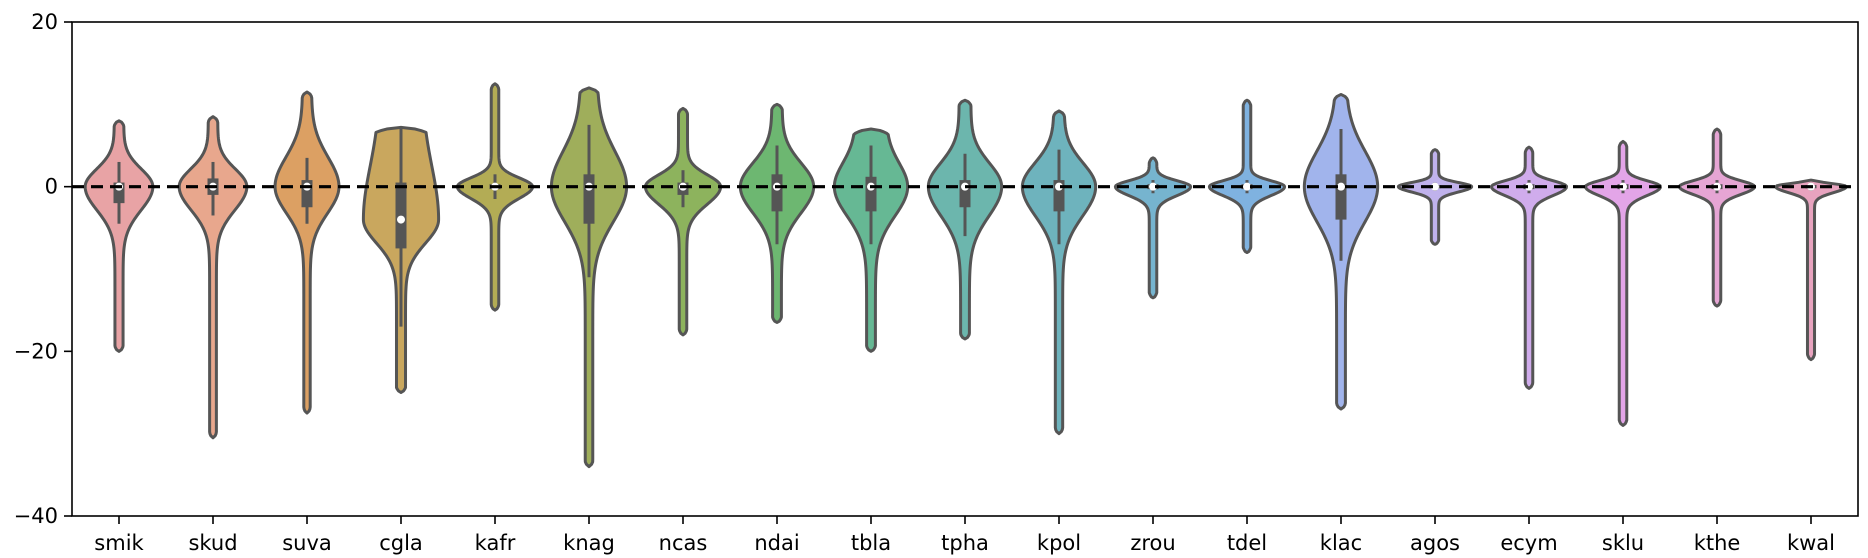 Image resolution: width=1868 pixels, height=558 pixels. I want to click on iqr-box-tpha, so click(965, 194).